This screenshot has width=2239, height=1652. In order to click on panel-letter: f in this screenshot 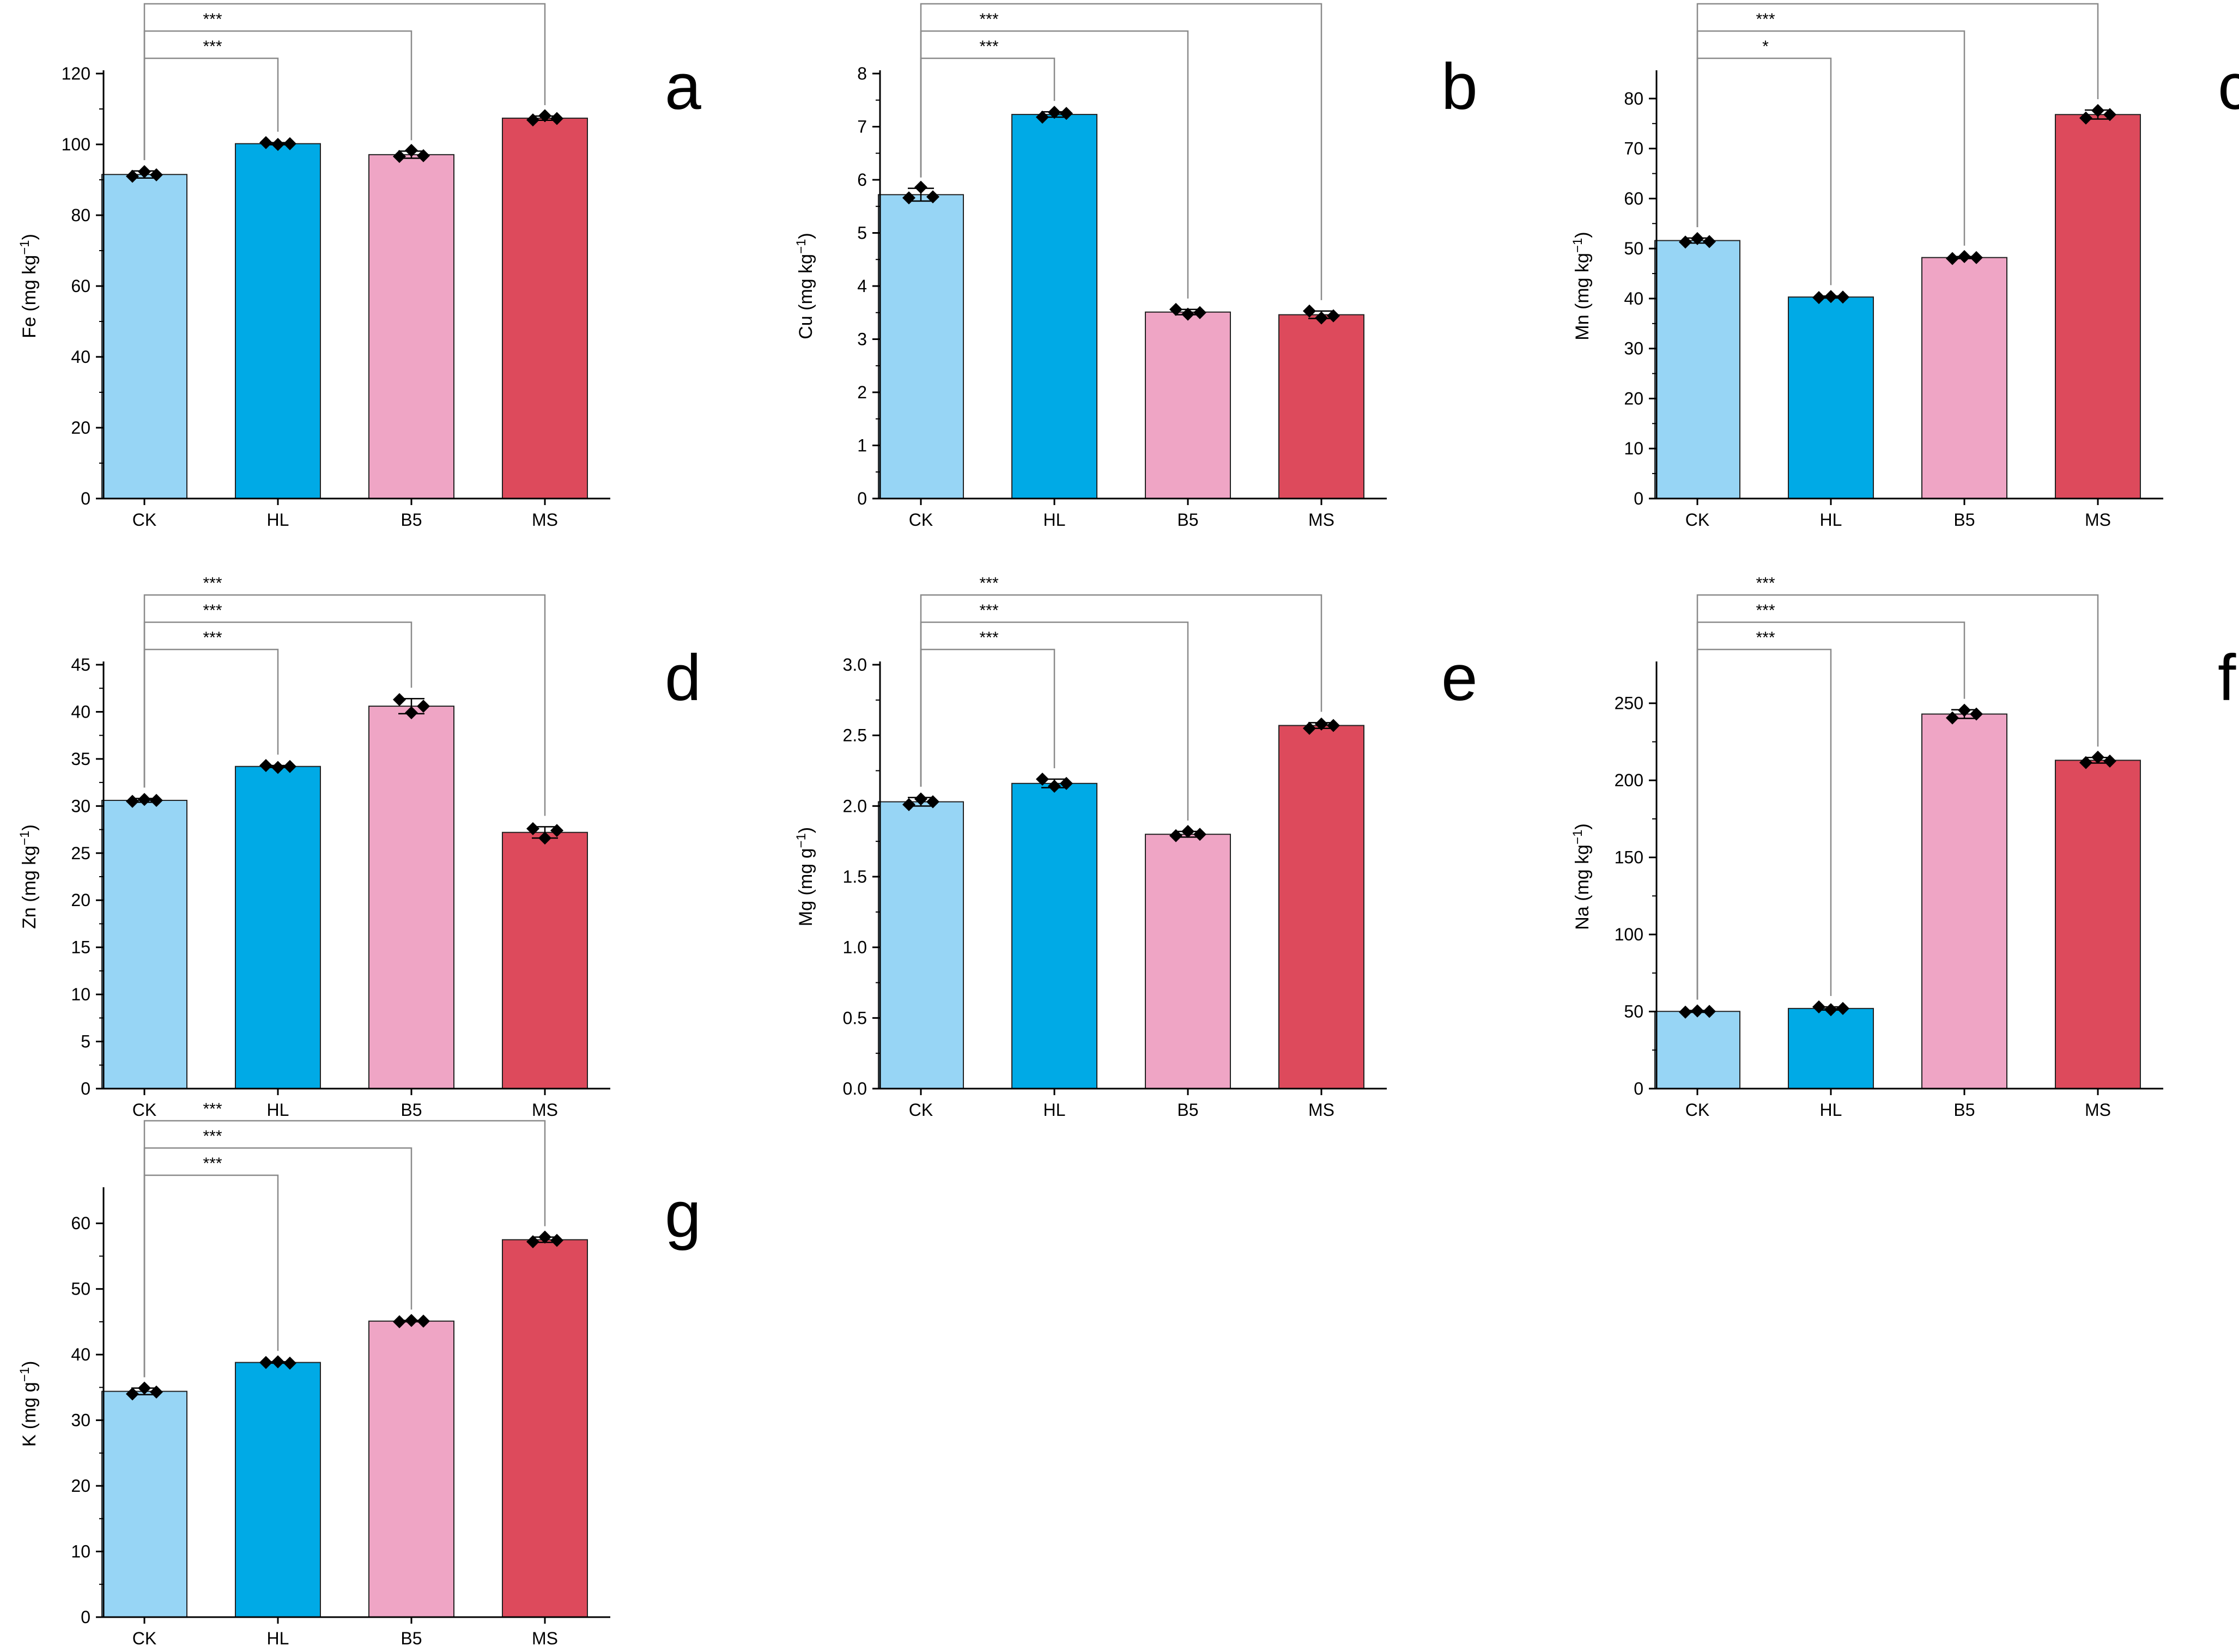, I will do `click(2227, 677)`.